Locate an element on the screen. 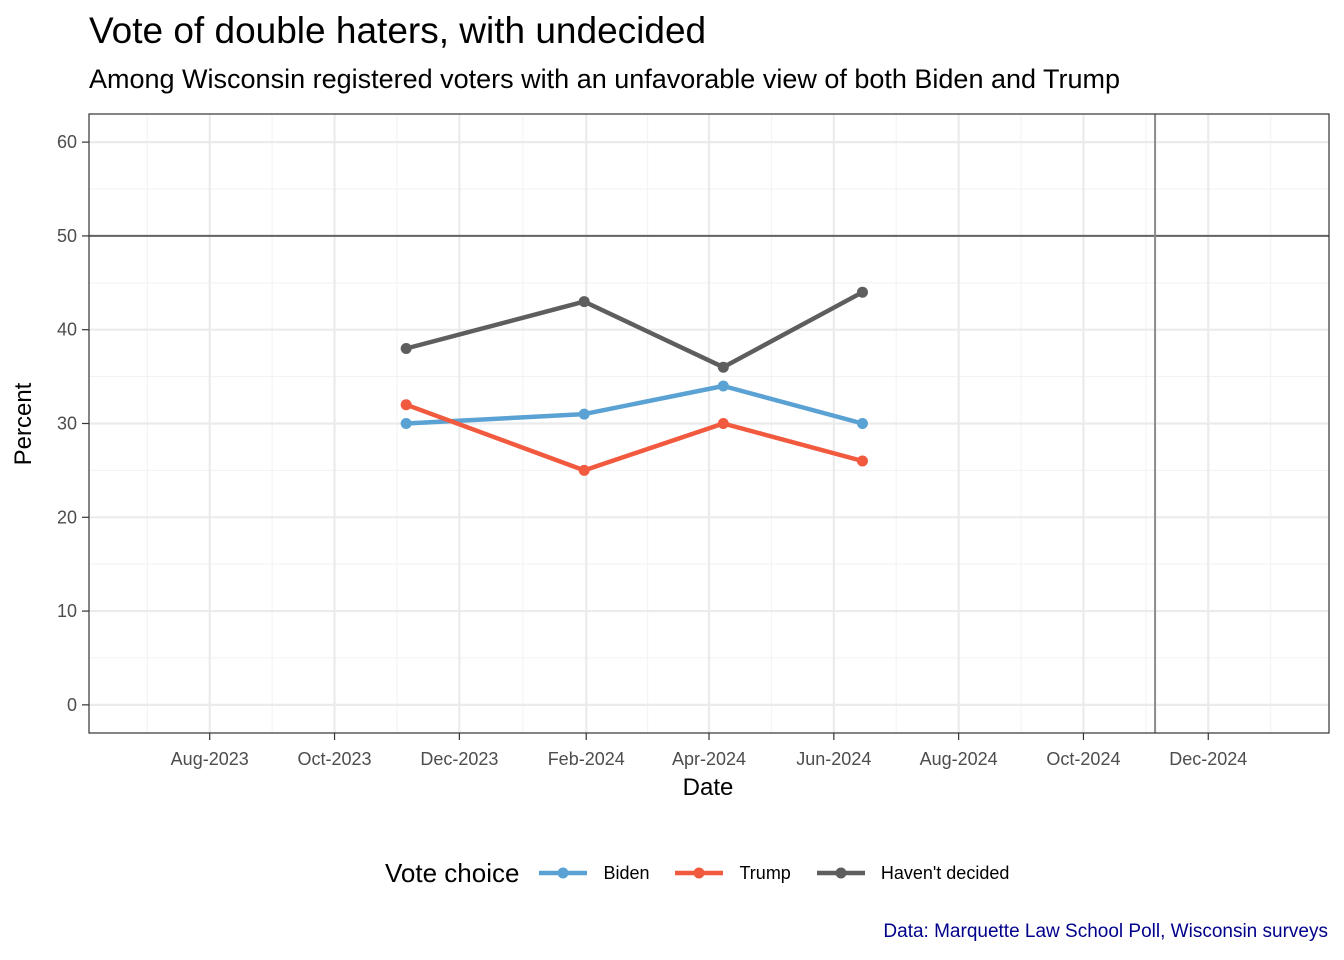 The height and width of the screenshot is (960, 1344). y-tick-label: 30 is located at coordinates (67, 424).